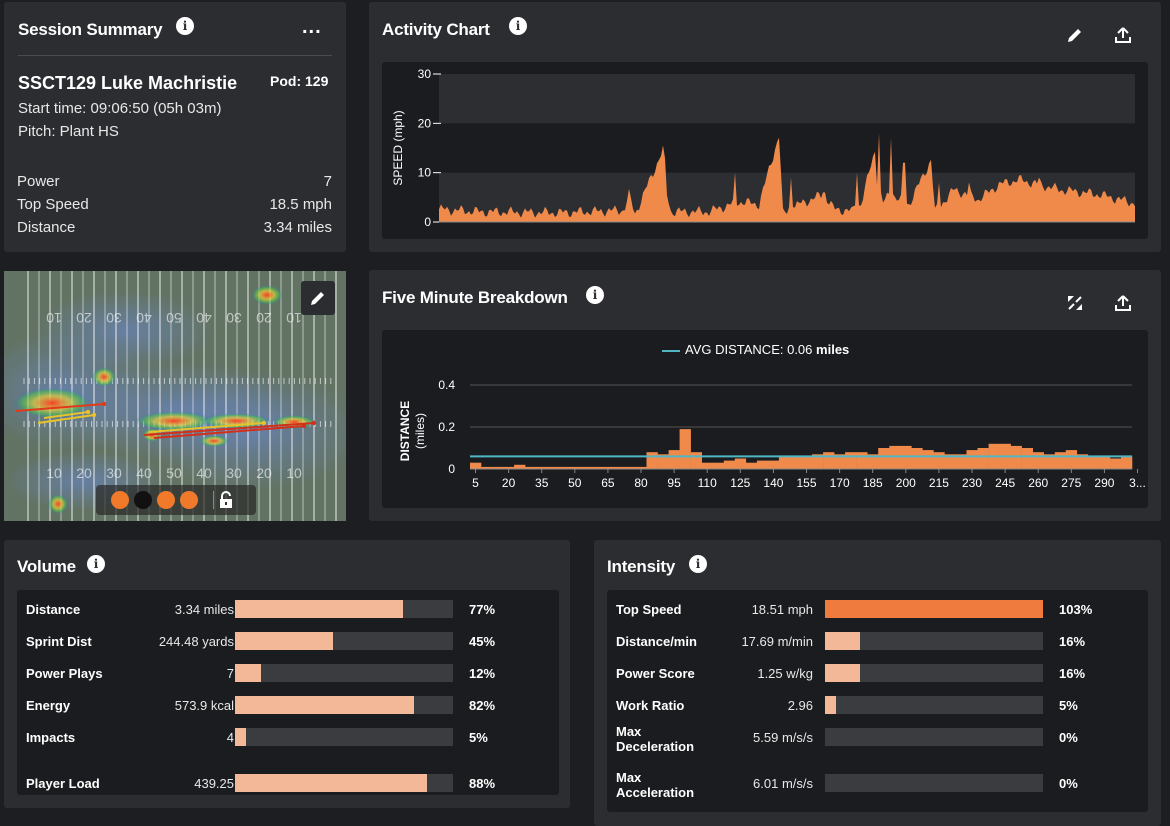 The width and height of the screenshot is (1170, 826). I want to click on metric-label: Energy, so click(48, 705).